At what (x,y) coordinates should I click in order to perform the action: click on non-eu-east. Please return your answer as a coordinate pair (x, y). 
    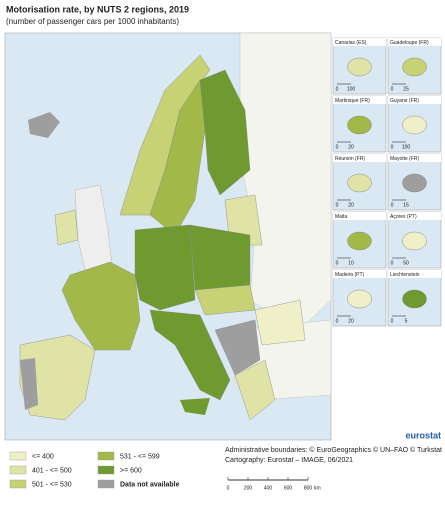
    Looking at the image, I should click on (285, 181).